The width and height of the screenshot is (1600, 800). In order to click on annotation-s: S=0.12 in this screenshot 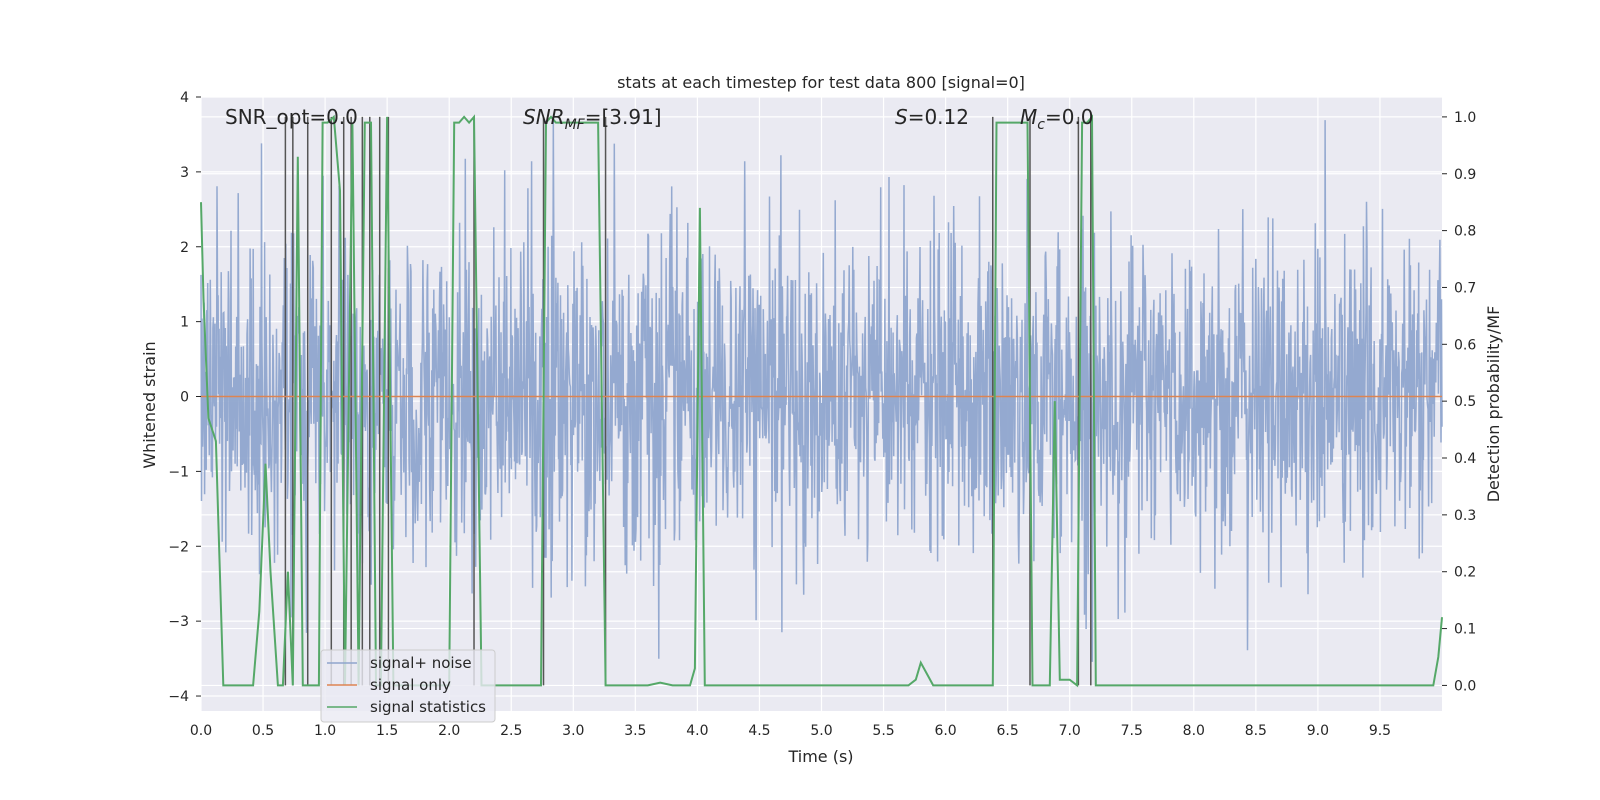, I will do `click(932, 117)`.